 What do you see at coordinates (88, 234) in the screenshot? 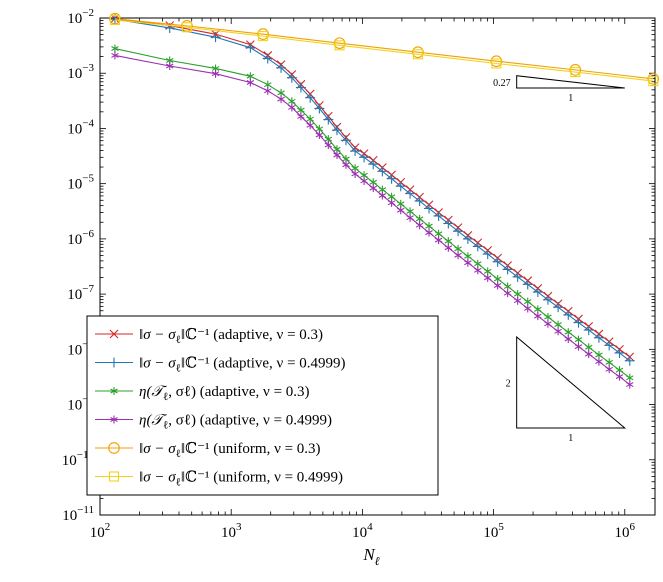
I see `y-tick-exponent: −6` at bounding box center [88, 234].